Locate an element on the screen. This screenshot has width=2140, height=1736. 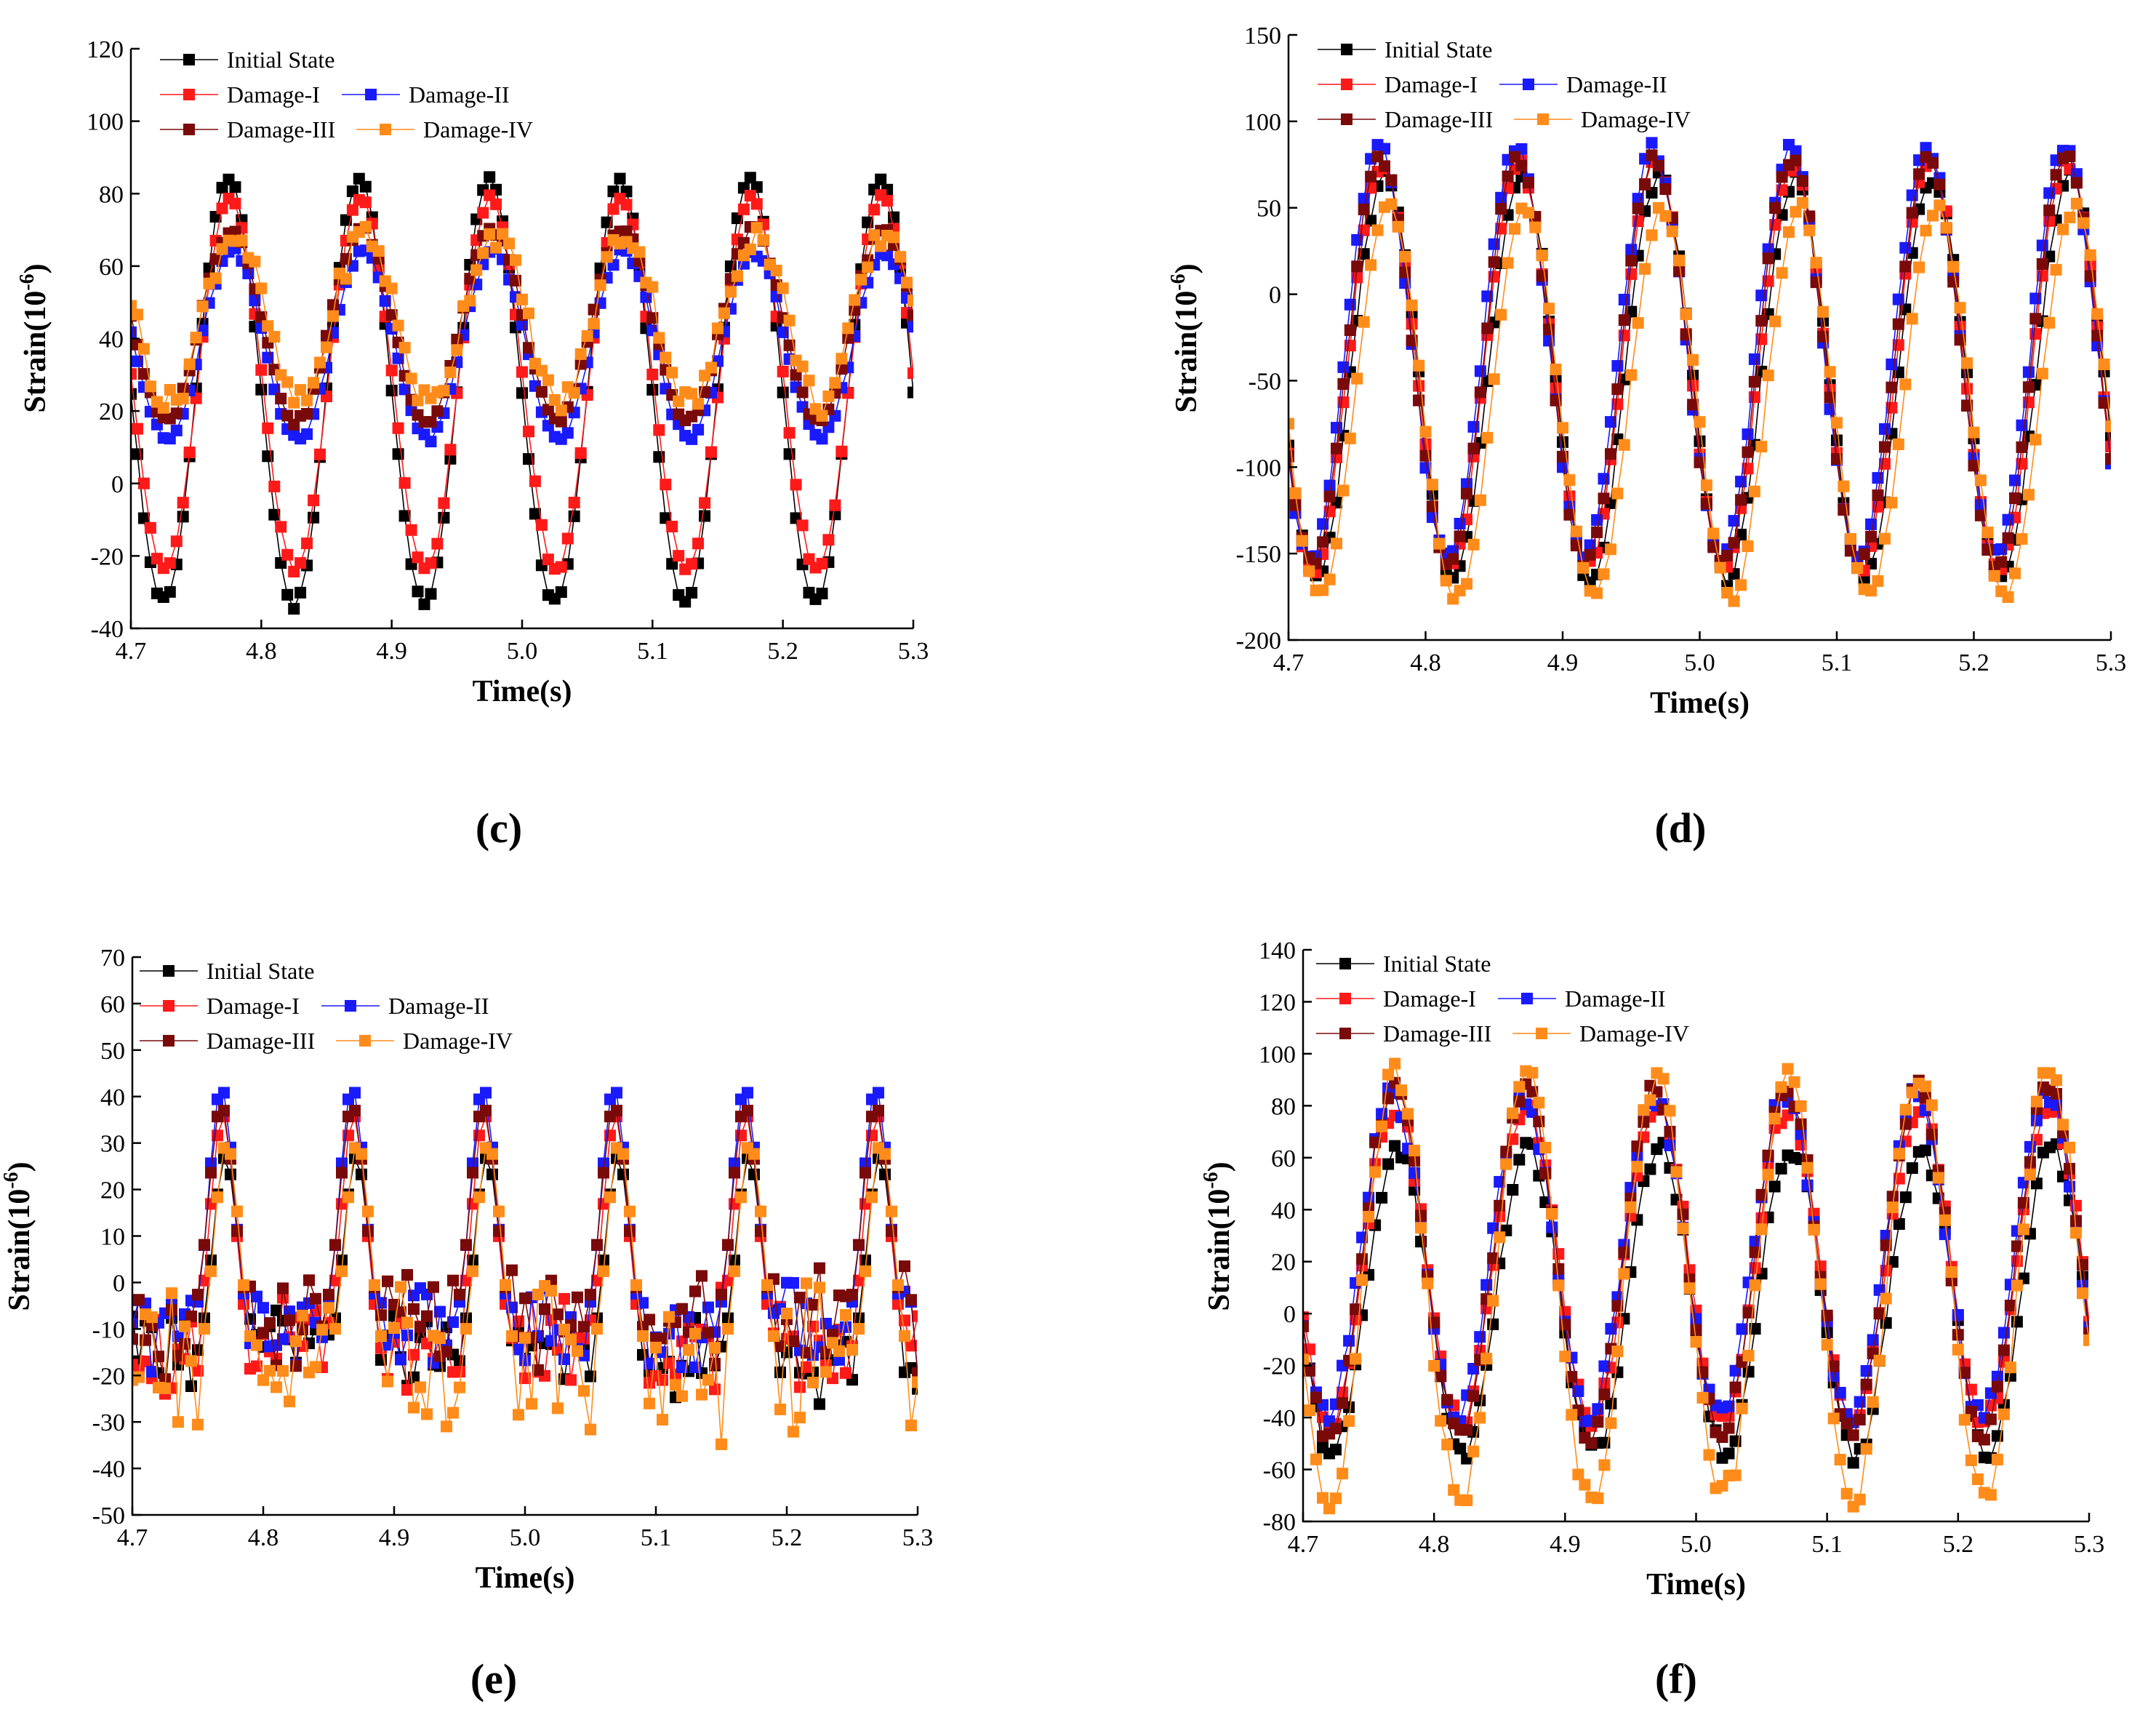
y-tick-label: -80 is located at coordinates (1279, 1522).